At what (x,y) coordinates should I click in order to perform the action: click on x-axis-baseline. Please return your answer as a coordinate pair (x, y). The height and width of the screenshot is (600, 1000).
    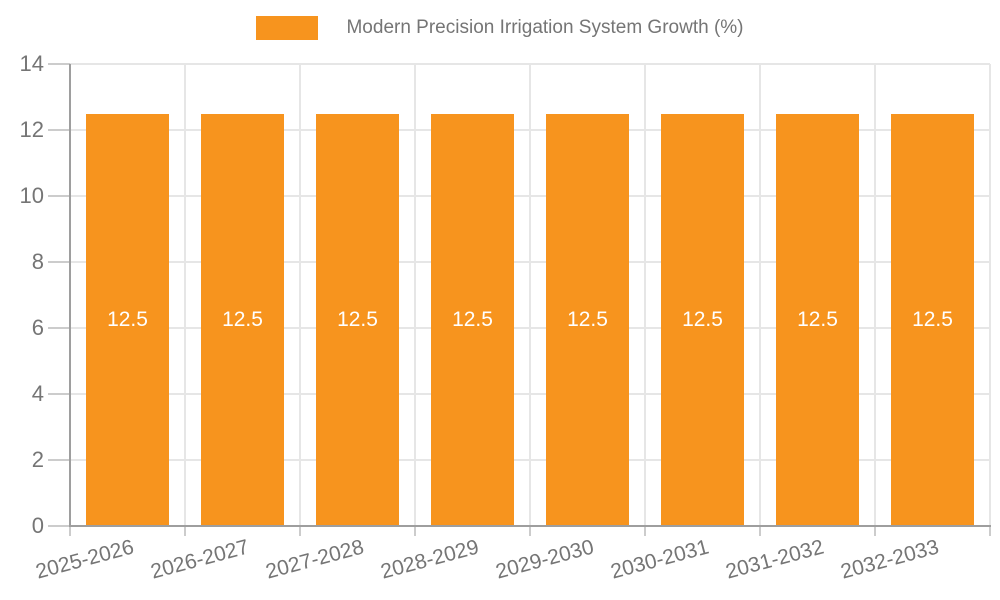
    Looking at the image, I should click on (530, 526).